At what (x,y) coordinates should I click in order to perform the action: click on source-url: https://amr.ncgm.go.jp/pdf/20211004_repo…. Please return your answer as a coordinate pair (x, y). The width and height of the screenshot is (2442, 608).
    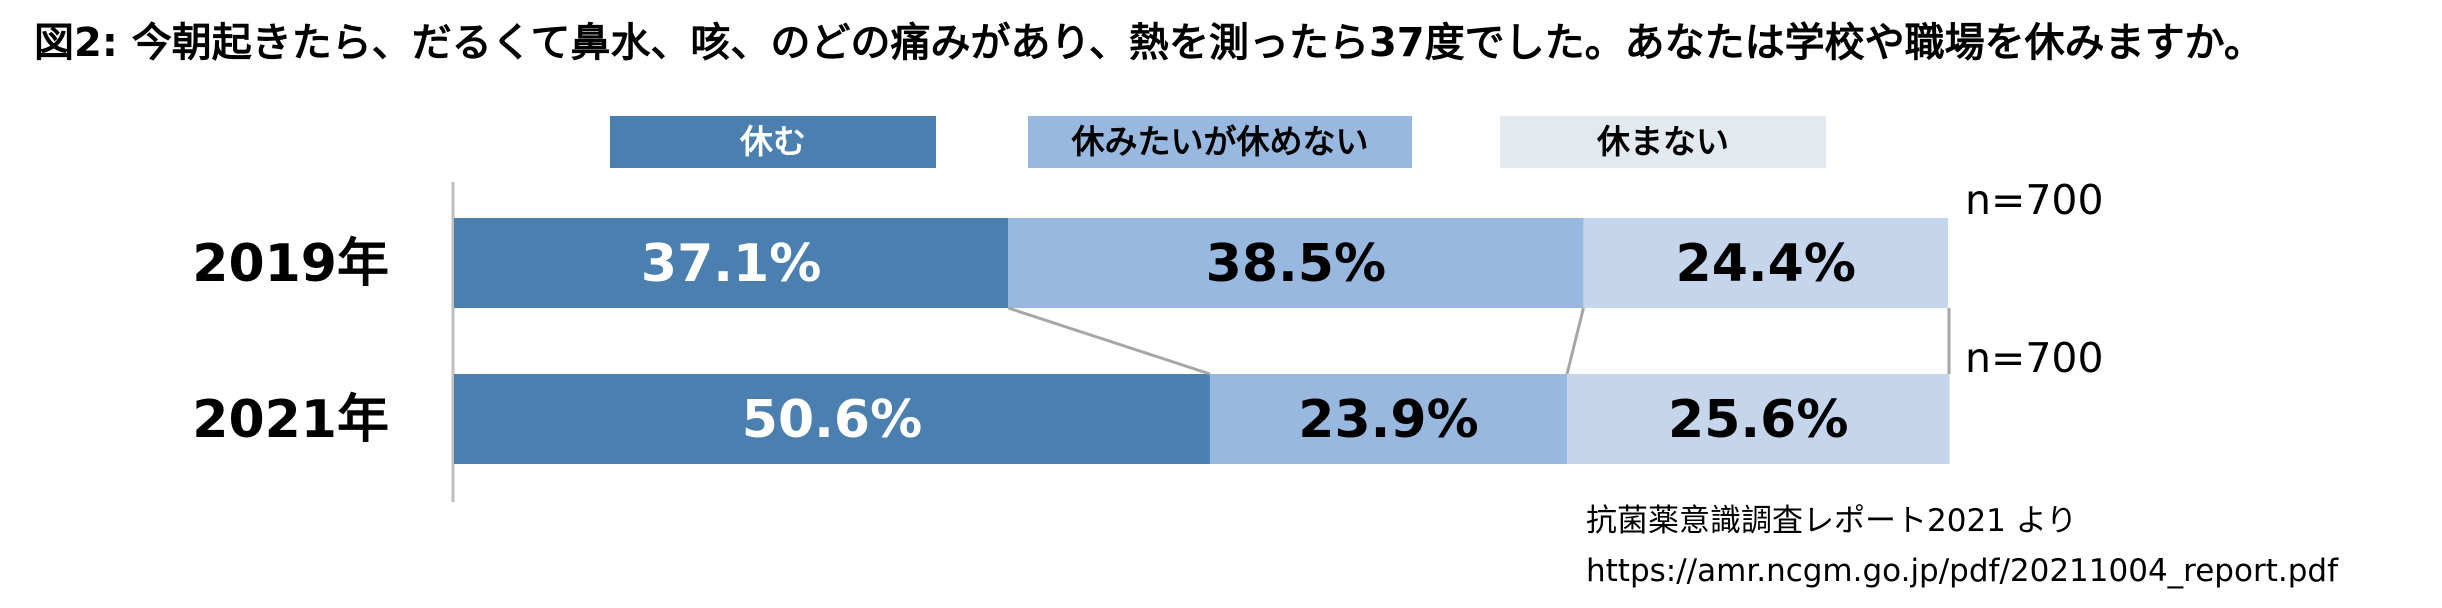
    Looking at the image, I should click on (1962, 571).